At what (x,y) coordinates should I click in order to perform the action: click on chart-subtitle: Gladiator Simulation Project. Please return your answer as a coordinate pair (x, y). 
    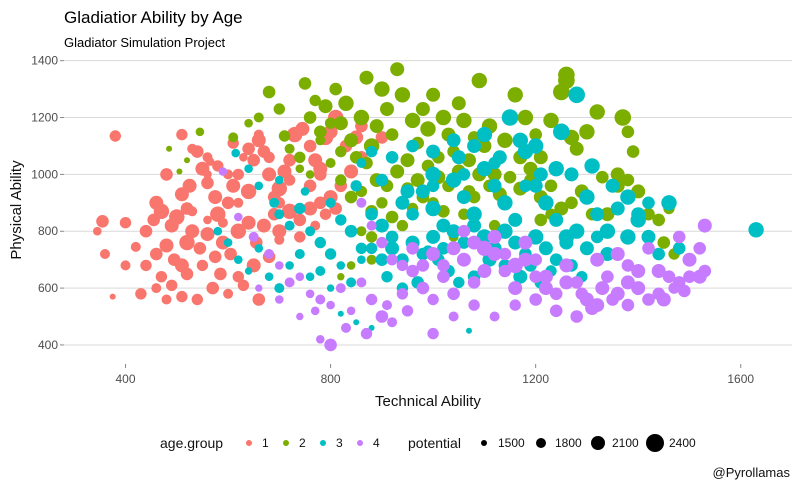
    Looking at the image, I should click on (145, 42).